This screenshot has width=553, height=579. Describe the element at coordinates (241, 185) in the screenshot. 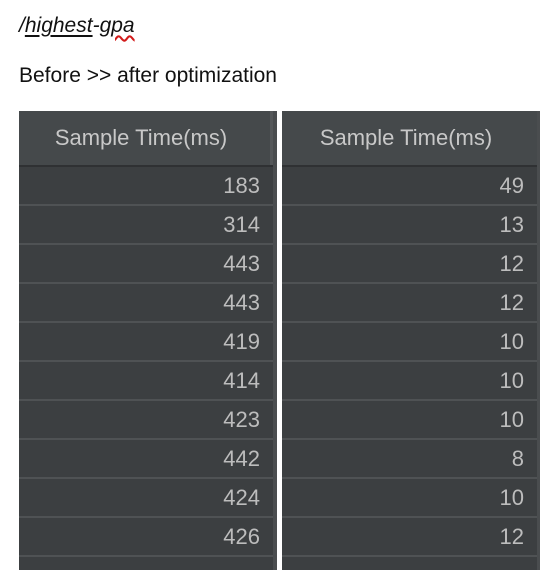

I see `sample-time-cell: 183` at that location.